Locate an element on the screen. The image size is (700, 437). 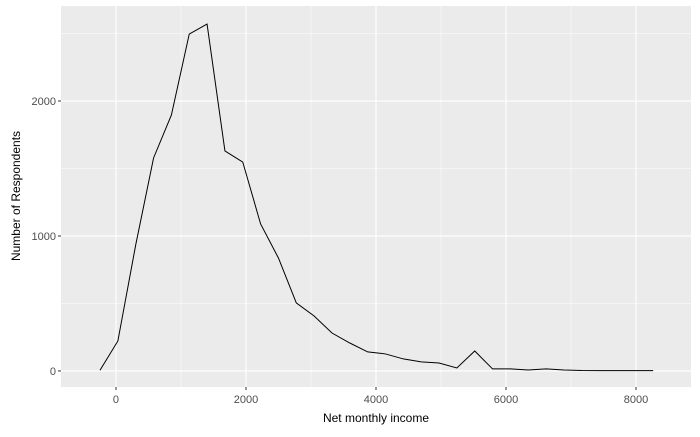
y-tick-label: 2000 is located at coordinates (44, 102).